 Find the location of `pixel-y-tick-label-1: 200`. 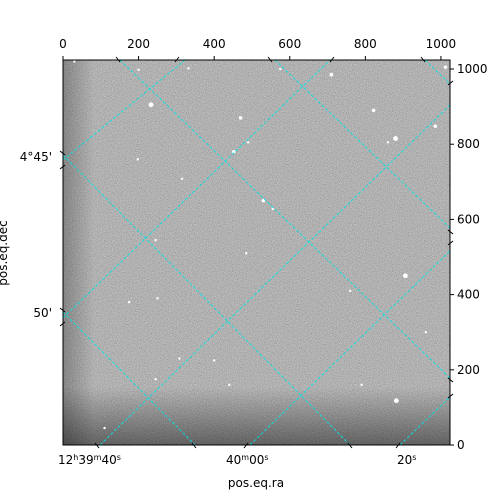

pixel-y-tick-label-1: 200 is located at coordinates (468, 370).